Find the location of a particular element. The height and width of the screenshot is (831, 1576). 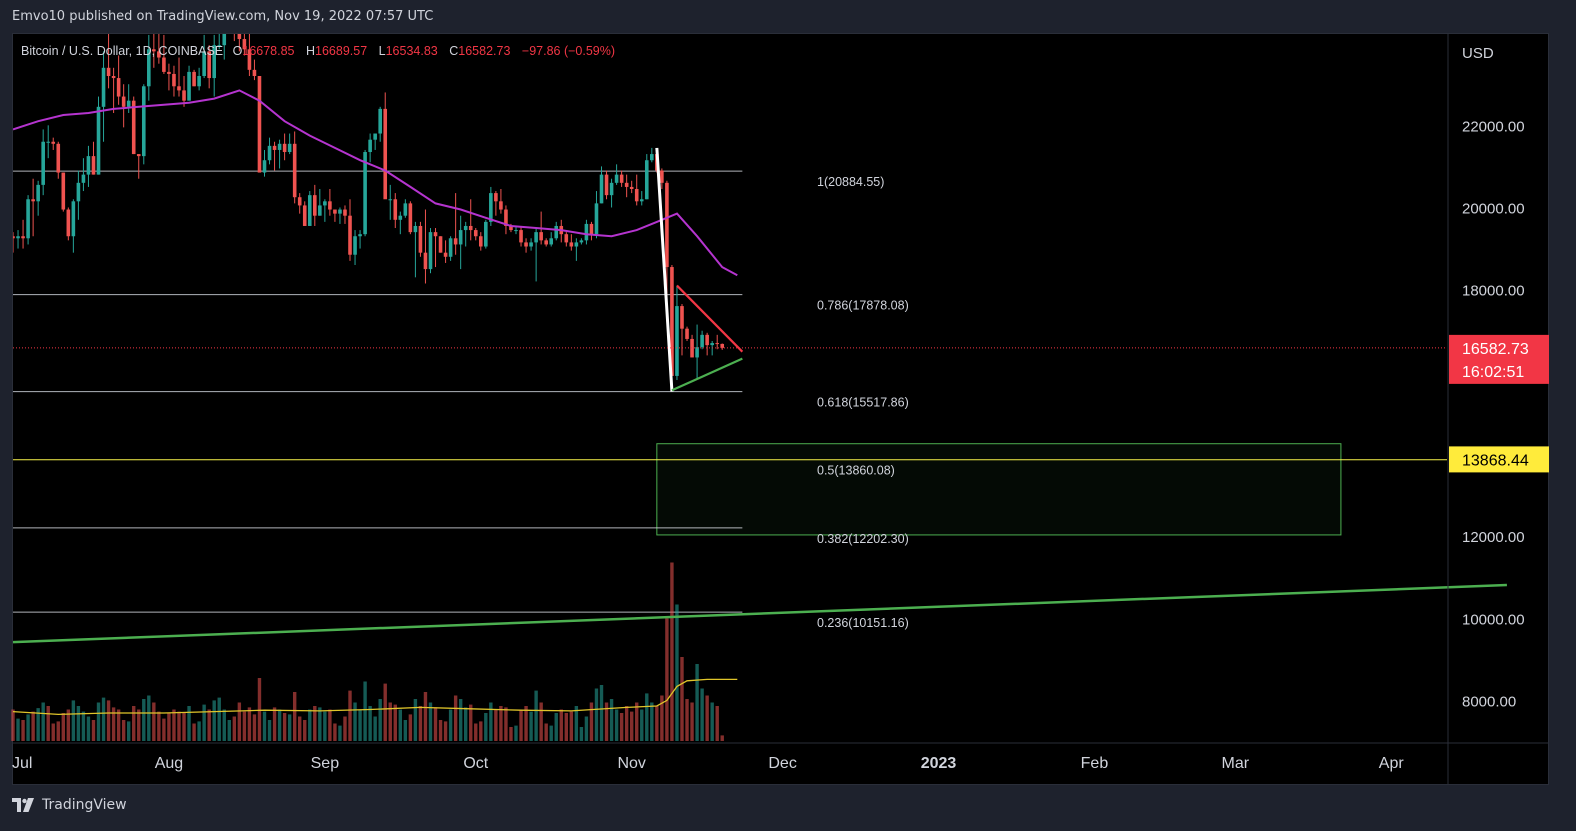

price-axis-tick: 8000.00 is located at coordinates (1489, 702).